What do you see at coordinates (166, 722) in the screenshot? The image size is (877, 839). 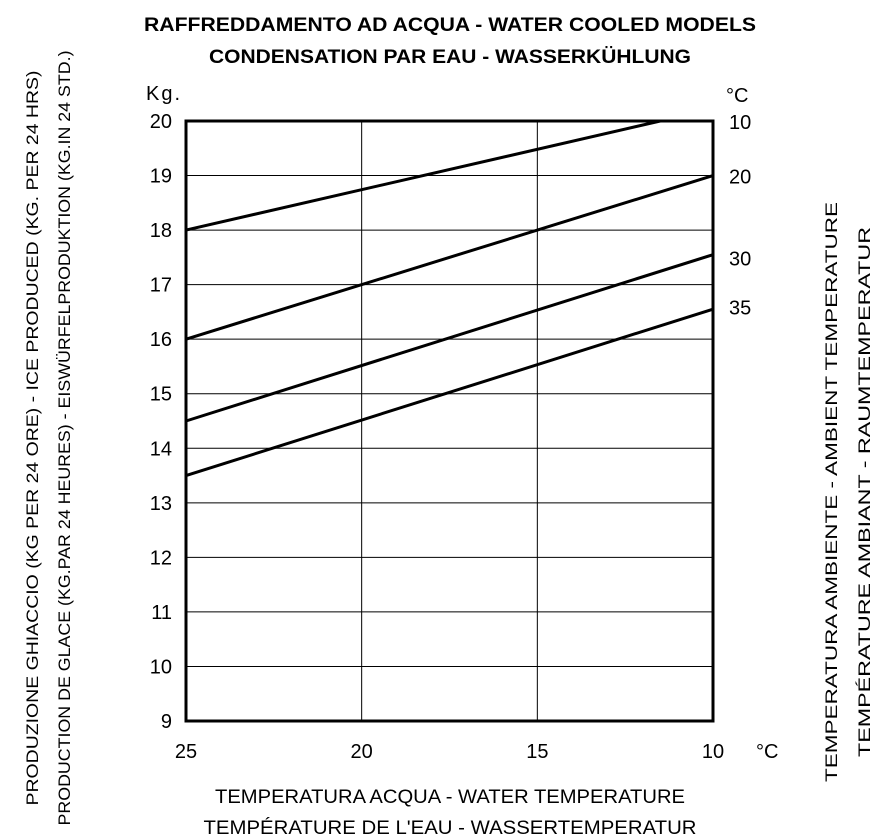 I see `y-tick-label: 9` at bounding box center [166, 722].